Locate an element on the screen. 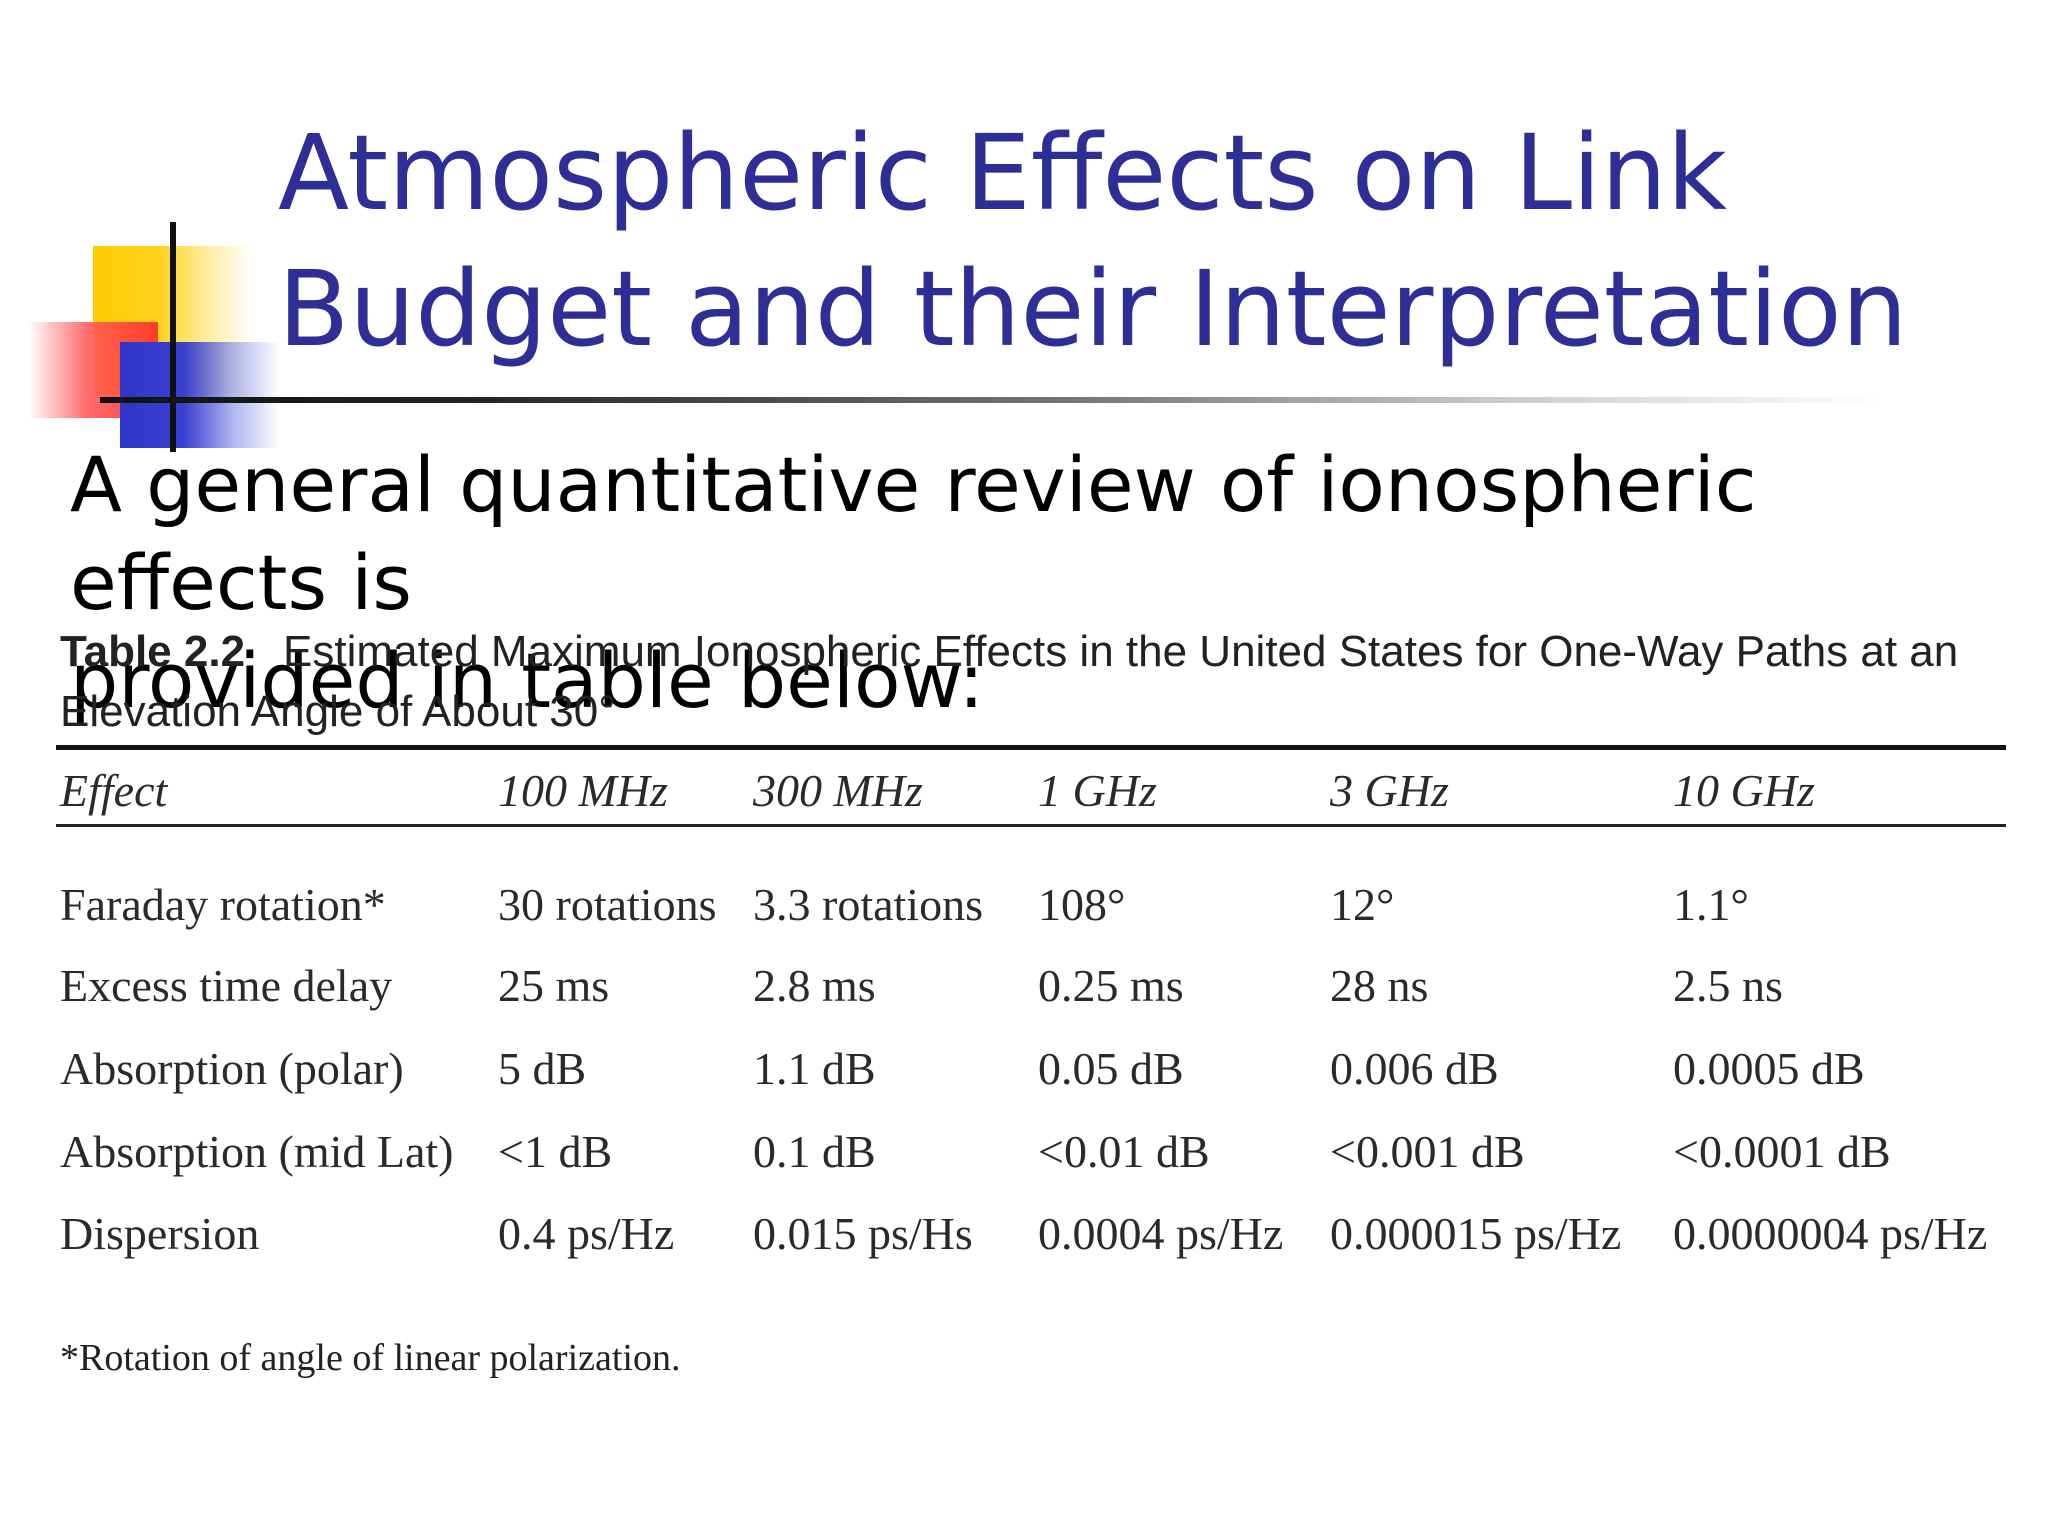  table-cell: 30 rotations is located at coordinates (607, 904).